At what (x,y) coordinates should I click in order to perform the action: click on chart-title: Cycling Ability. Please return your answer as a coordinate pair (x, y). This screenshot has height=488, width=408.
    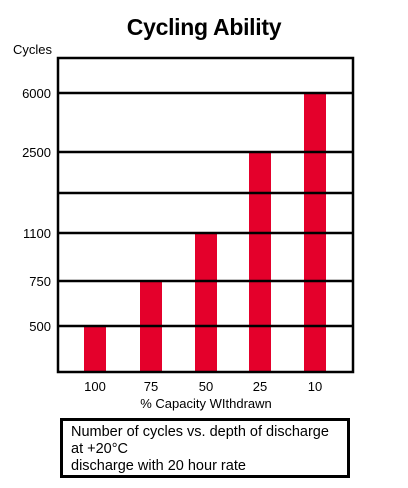
    Looking at the image, I should click on (204, 27).